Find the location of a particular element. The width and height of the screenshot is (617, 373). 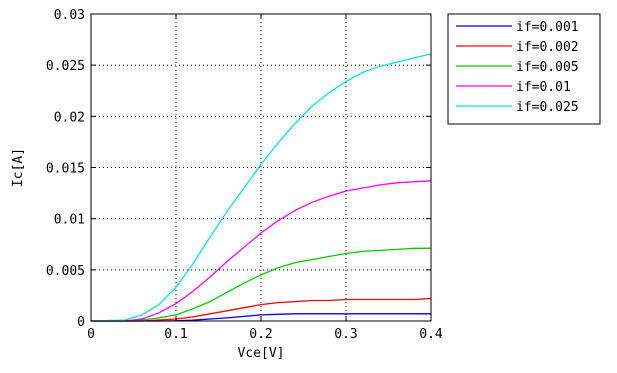

x-tick-label: 0.4 is located at coordinates (431, 334).